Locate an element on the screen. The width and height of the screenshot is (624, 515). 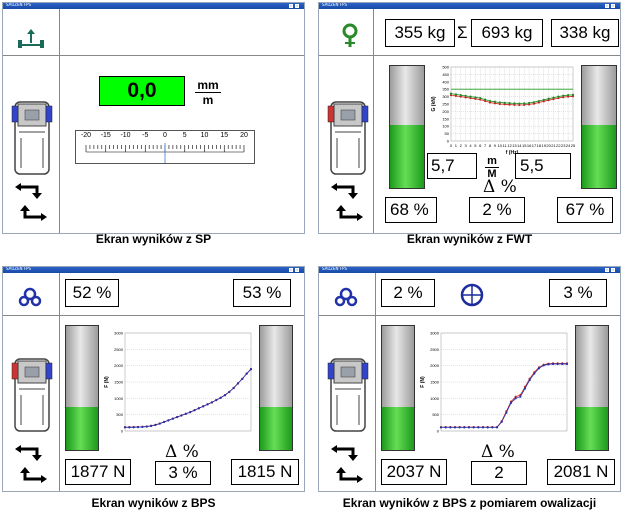
bps-chart: 0 500 1000 1500 2000 2500 3000 F (N) is located at coordinates (178, 382).